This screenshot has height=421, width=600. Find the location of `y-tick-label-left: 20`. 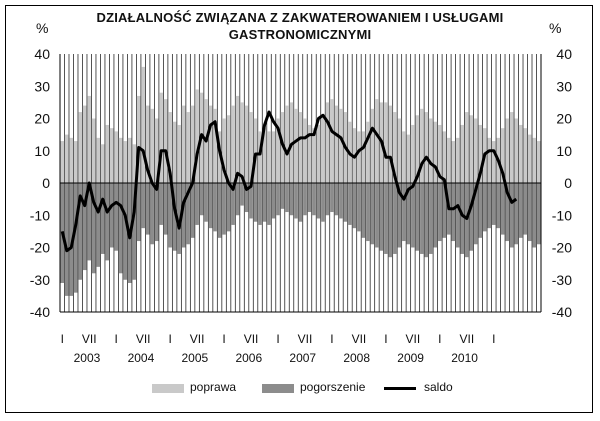

y-tick-label-left: 20 is located at coordinates (42, 119).